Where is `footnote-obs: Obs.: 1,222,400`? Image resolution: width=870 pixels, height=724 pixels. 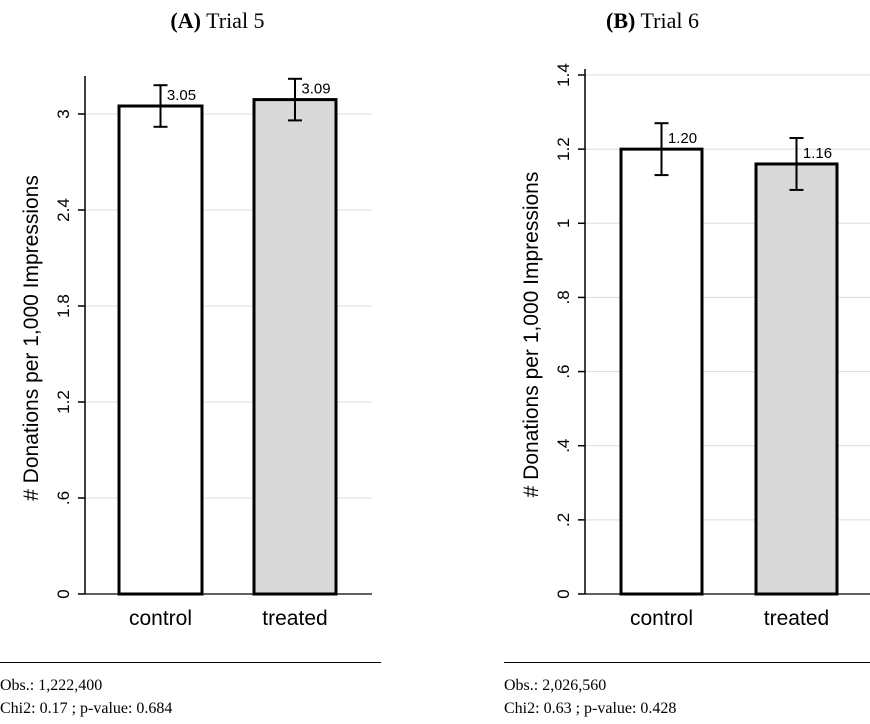
footnote-obs: Obs.: 1,222,400 is located at coordinates (51, 685).